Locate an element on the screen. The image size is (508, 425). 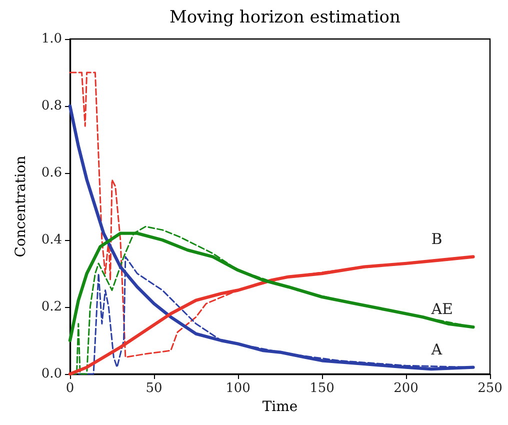
y-tick-label: 0.2 is located at coordinates (51, 307).